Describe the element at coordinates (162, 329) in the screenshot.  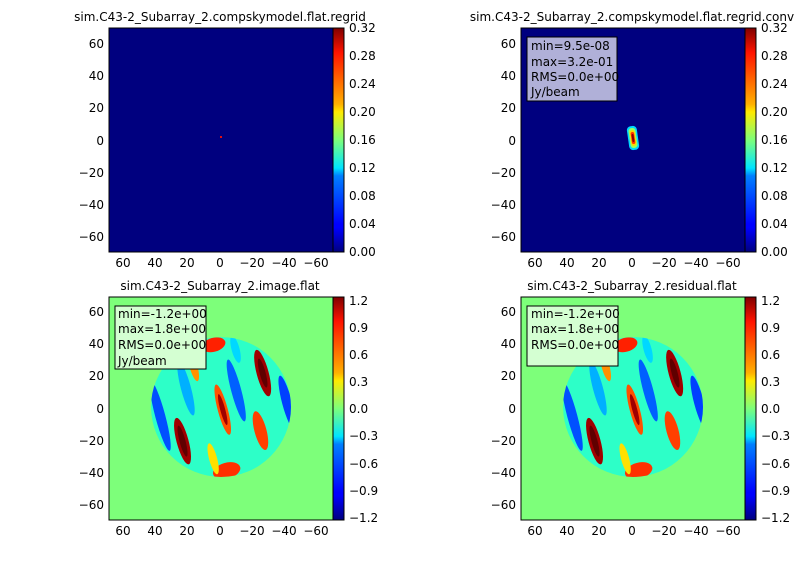
I see `stats-line: max=1.8e+00` at that location.